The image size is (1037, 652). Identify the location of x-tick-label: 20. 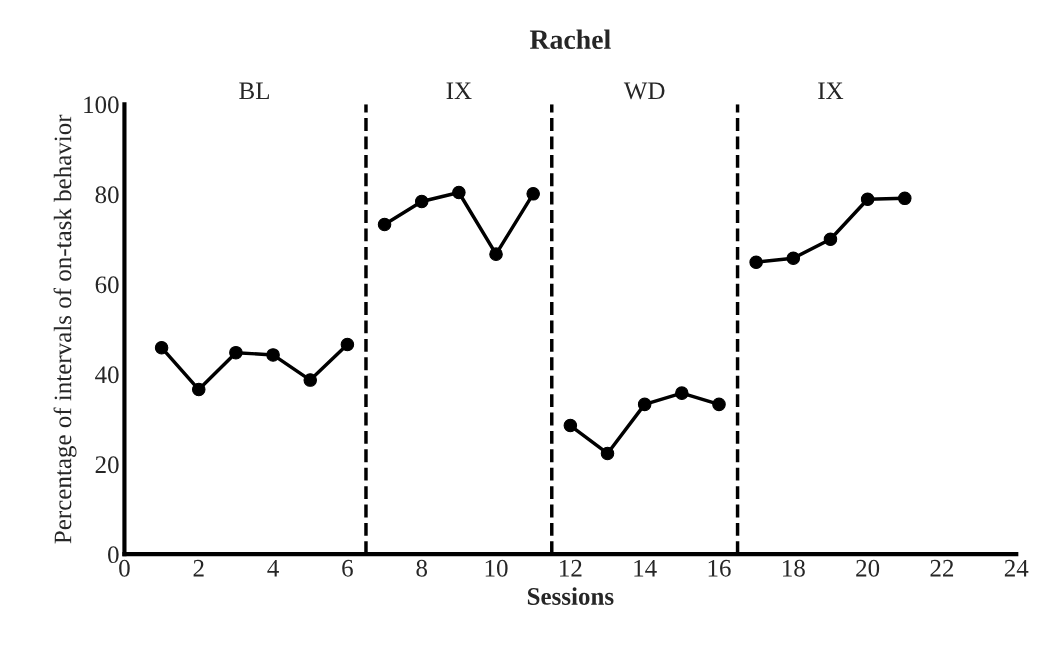
(868, 568).